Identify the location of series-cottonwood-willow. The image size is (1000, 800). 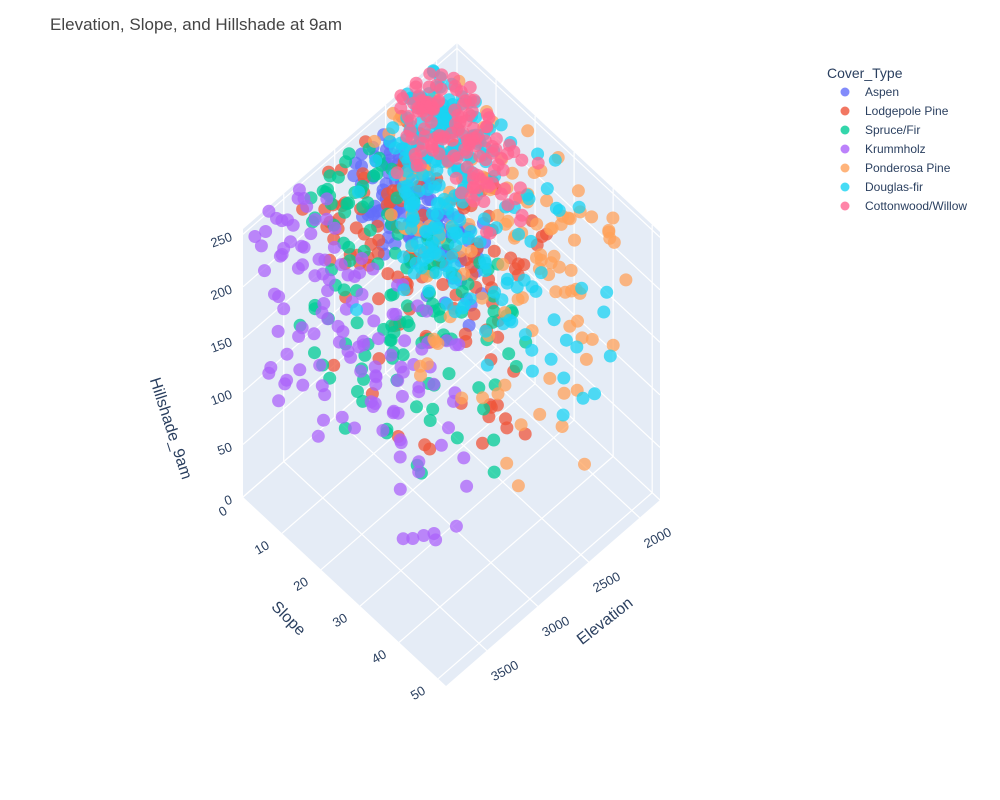
(467, 153).